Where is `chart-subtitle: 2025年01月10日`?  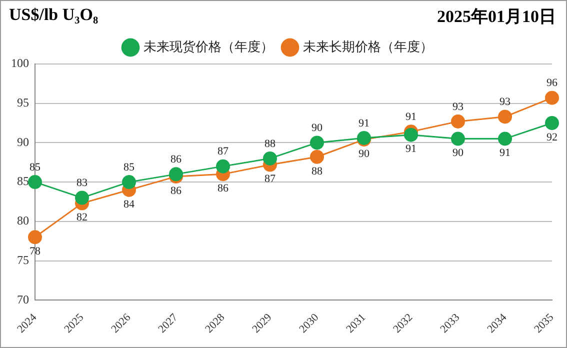 chart-subtitle: 2025年01月10日 is located at coordinates (496, 17).